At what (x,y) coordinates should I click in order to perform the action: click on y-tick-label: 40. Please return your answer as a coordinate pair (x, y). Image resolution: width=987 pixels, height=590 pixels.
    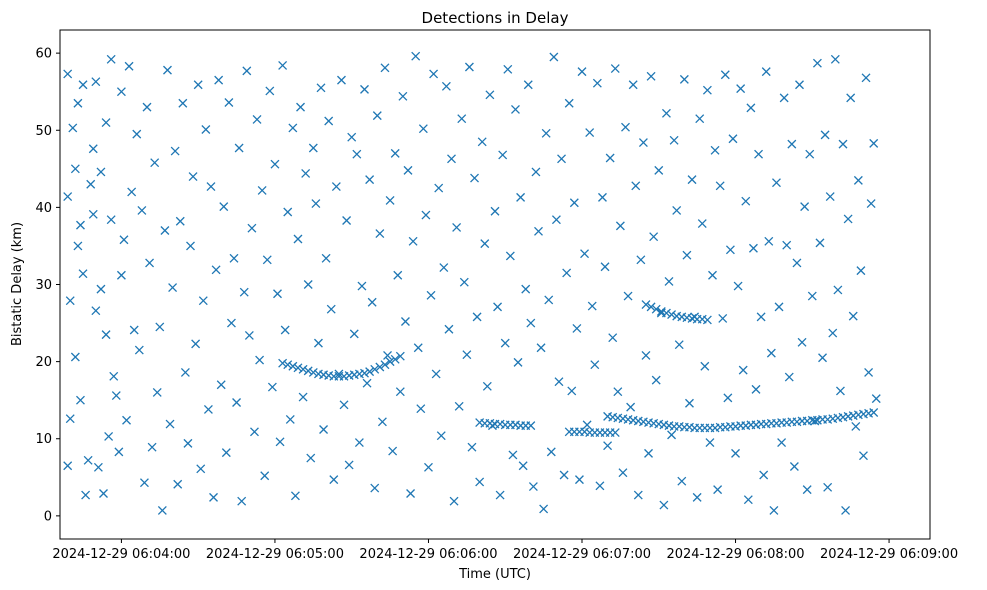
    Looking at the image, I should click on (43, 208).